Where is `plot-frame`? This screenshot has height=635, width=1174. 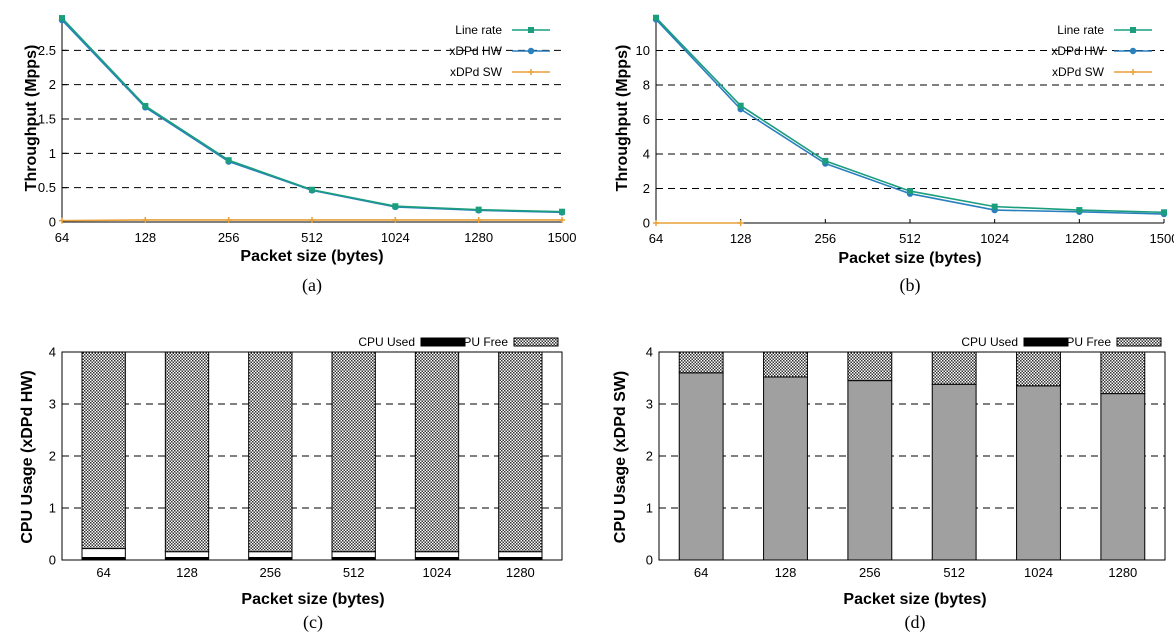 plot-frame is located at coordinates (312, 456).